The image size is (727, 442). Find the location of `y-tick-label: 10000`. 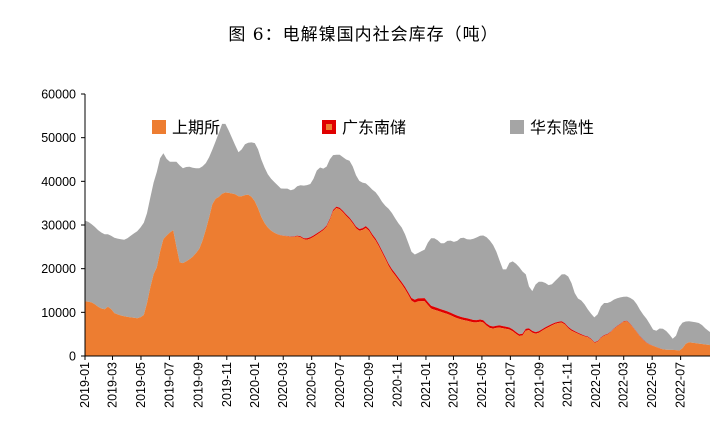

y-tick-label: 10000 is located at coordinates (58, 313).